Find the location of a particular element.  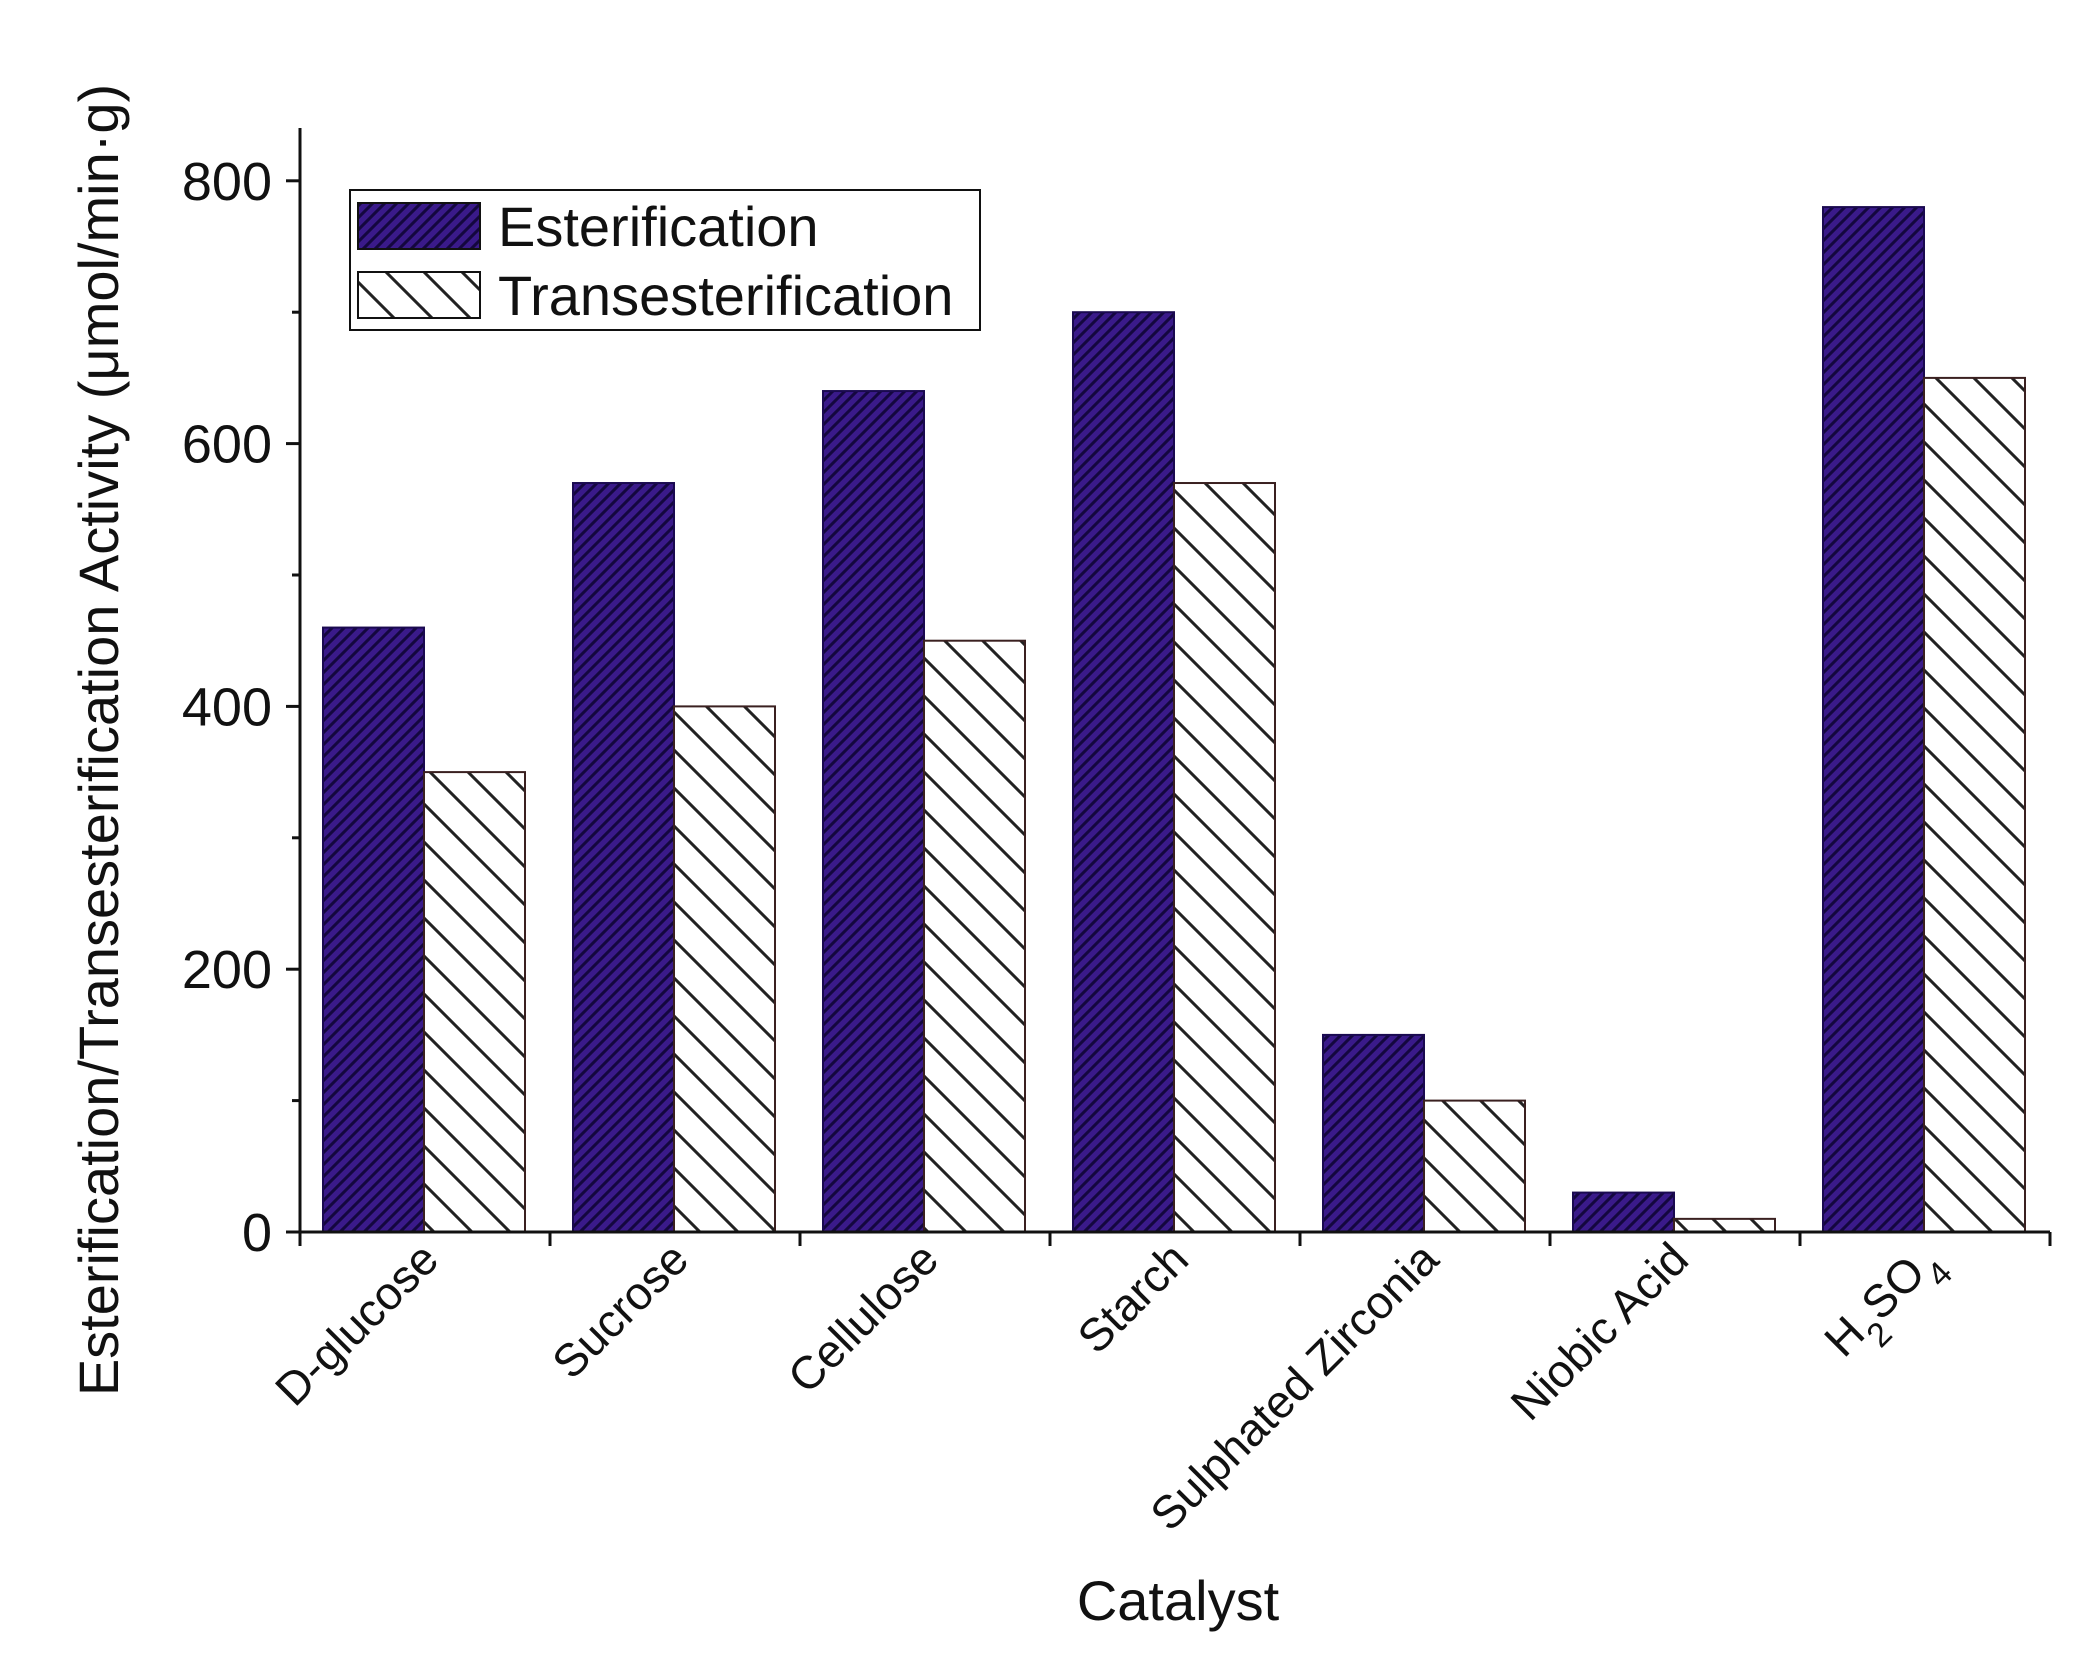

bar-transesterification-sulphated-zirconia is located at coordinates (1474, 1166).